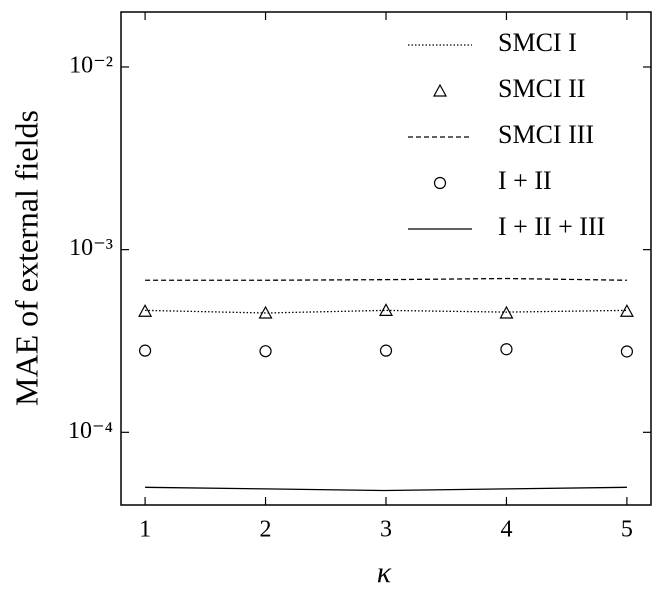 This screenshot has width=664, height=601. What do you see at coordinates (506, 530) in the screenshot?
I see `x-tick-label: 4` at bounding box center [506, 530].